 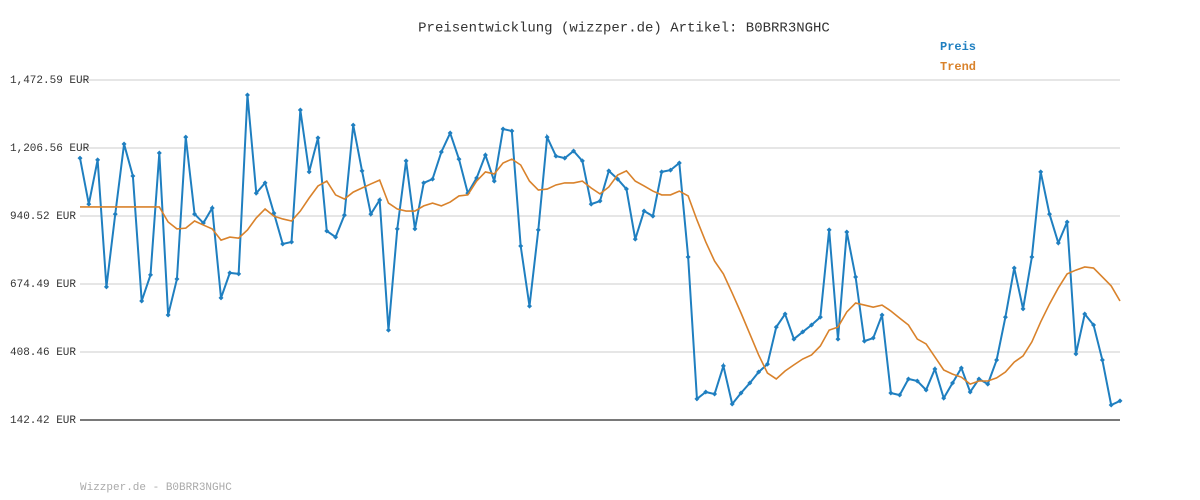 What do you see at coordinates (958, 47) in the screenshot?
I see `legend-entry: Preis` at bounding box center [958, 47].